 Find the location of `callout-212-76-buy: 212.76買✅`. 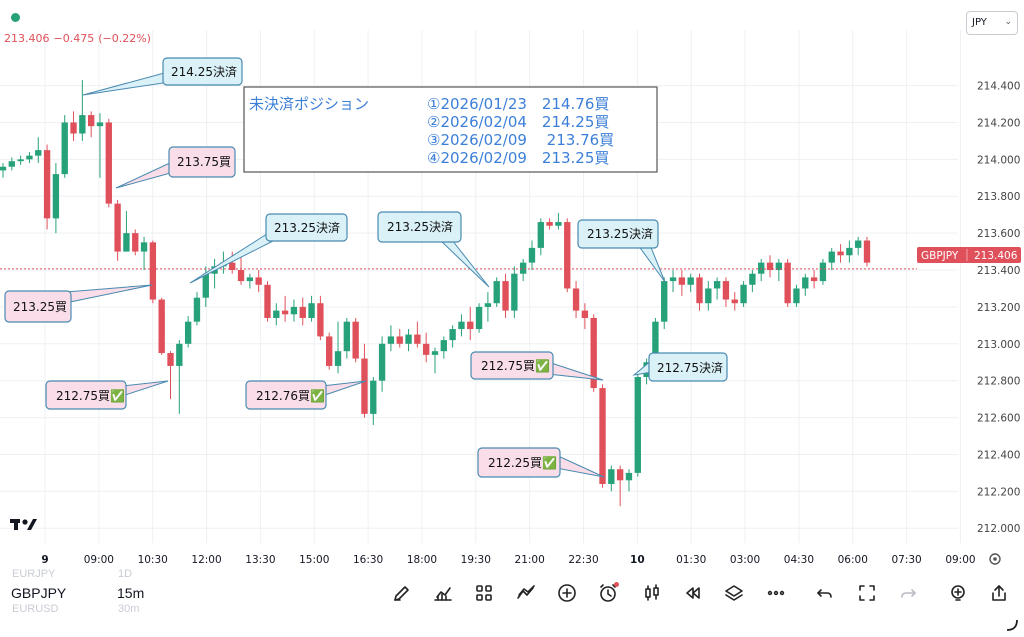

callout-212-76-buy: 212.76買✅ is located at coordinates (306, 395).